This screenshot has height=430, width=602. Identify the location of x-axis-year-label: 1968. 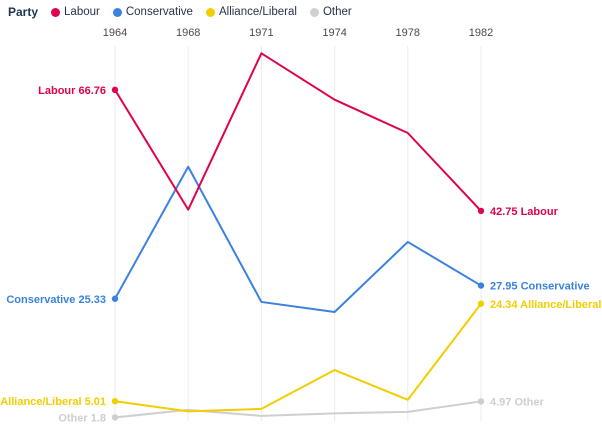
(188, 33).